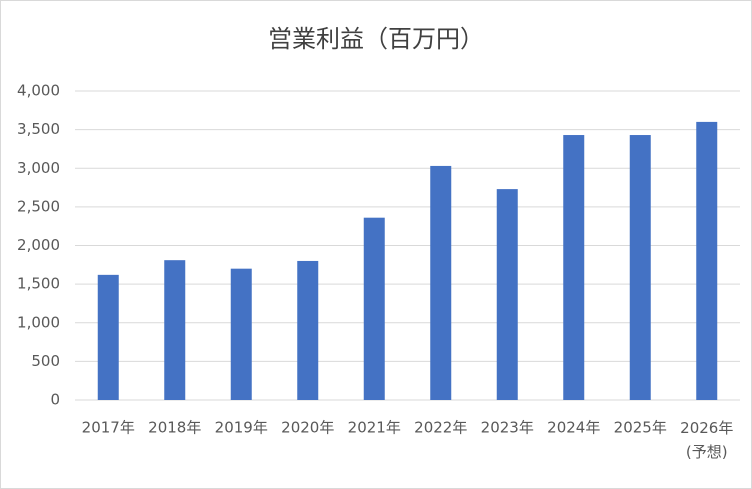 This screenshot has height=489, width=752. What do you see at coordinates (374, 428) in the screenshot?
I see `x-tick-label: 2021年` at bounding box center [374, 428].